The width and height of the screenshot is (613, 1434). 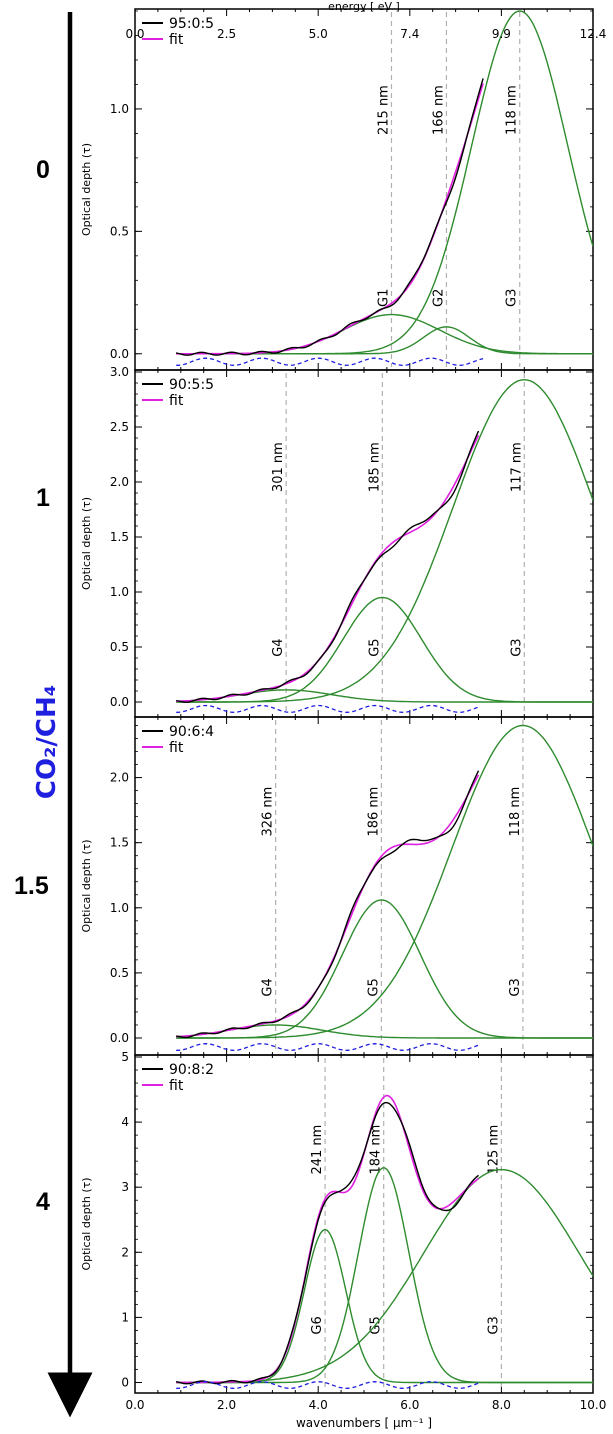 What do you see at coordinates (501, 34) in the screenshot?
I see `top-axis-tick-label: 9.9` at bounding box center [501, 34].